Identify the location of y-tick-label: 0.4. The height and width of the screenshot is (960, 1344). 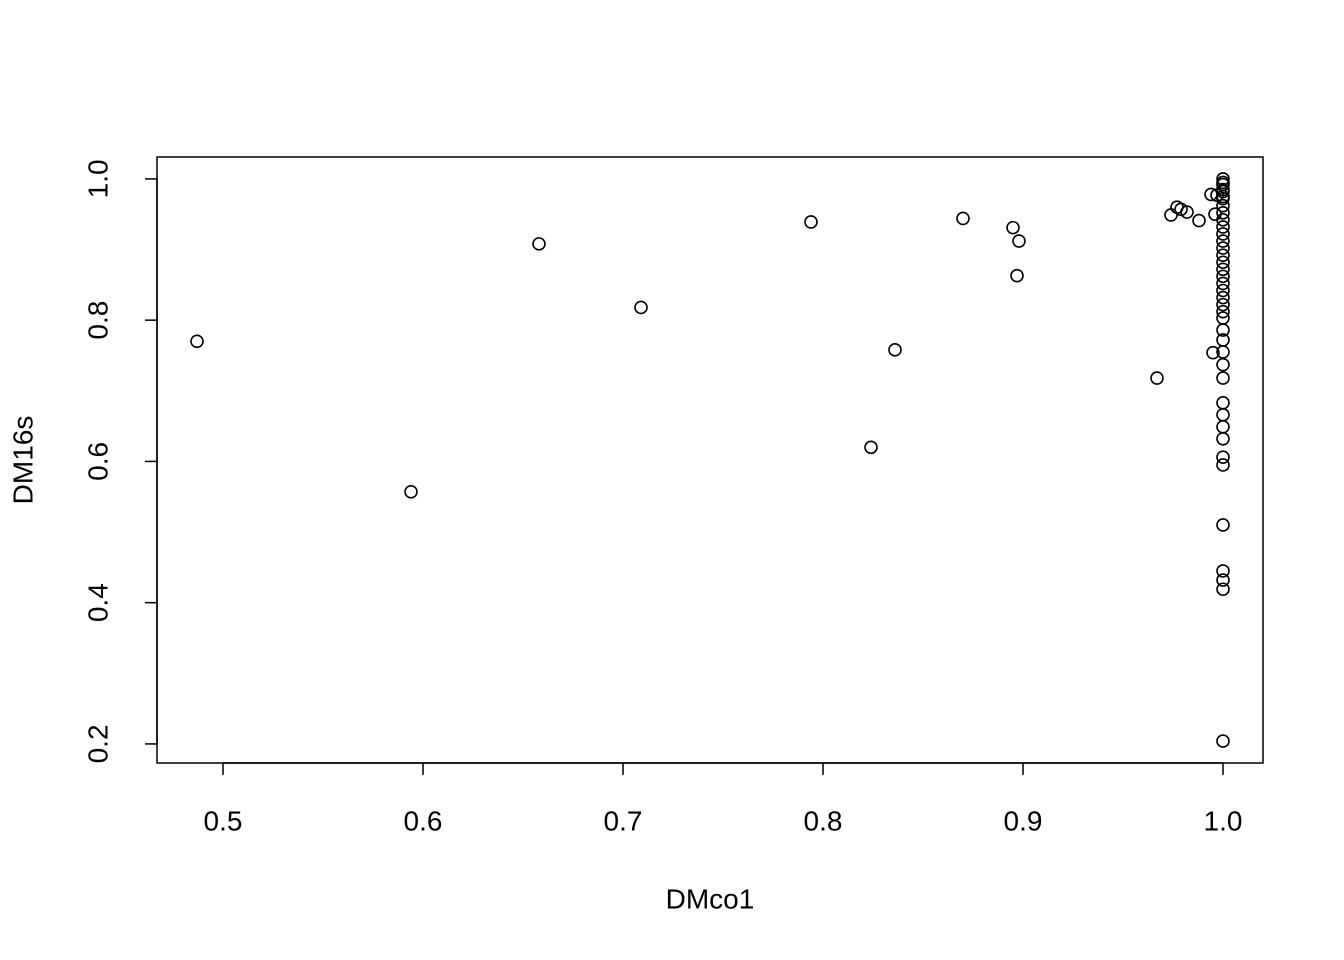
(97, 602).